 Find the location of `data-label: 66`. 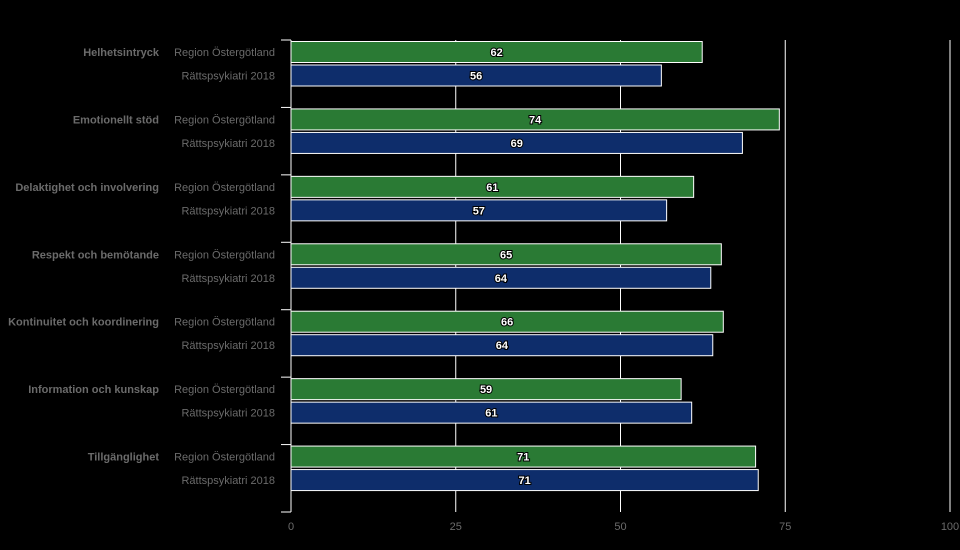

data-label: 66 is located at coordinates (507, 323).